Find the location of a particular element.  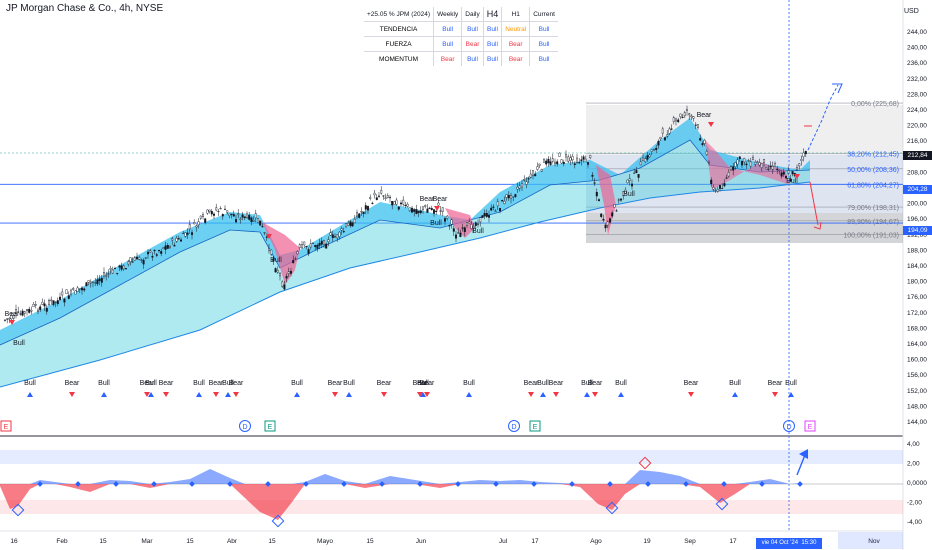

price-tick-label: 240,00 is located at coordinates (917, 48).